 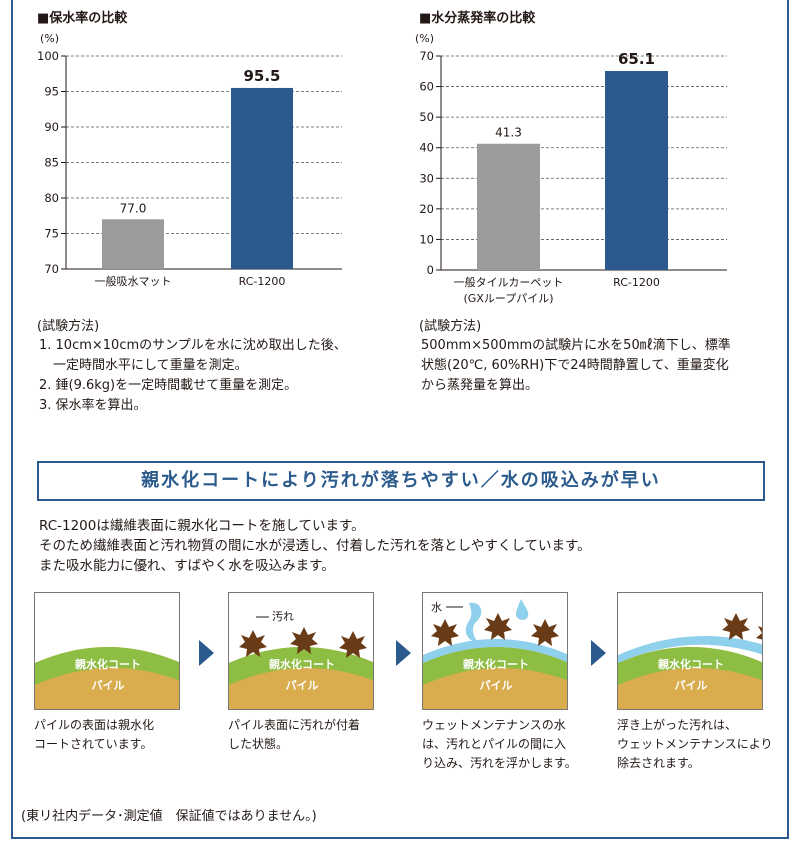 What do you see at coordinates (576, 345) in the screenshot?
I see `method-line: 500mm×500mmの試験片に水を50㎖滴下し、標準` at bounding box center [576, 345].